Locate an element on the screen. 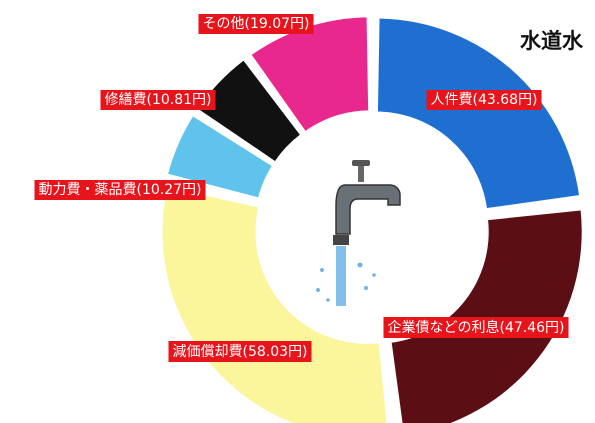 The width and height of the screenshot is (595, 423). category-name: 減価償却費 is located at coordinates (207, 351).